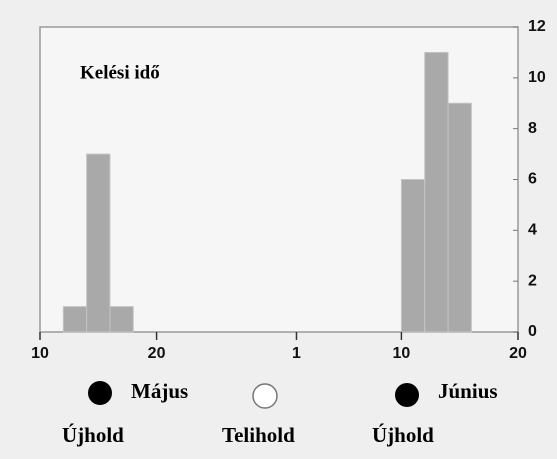  I want to click on annotation: Június, so click(468, 391).